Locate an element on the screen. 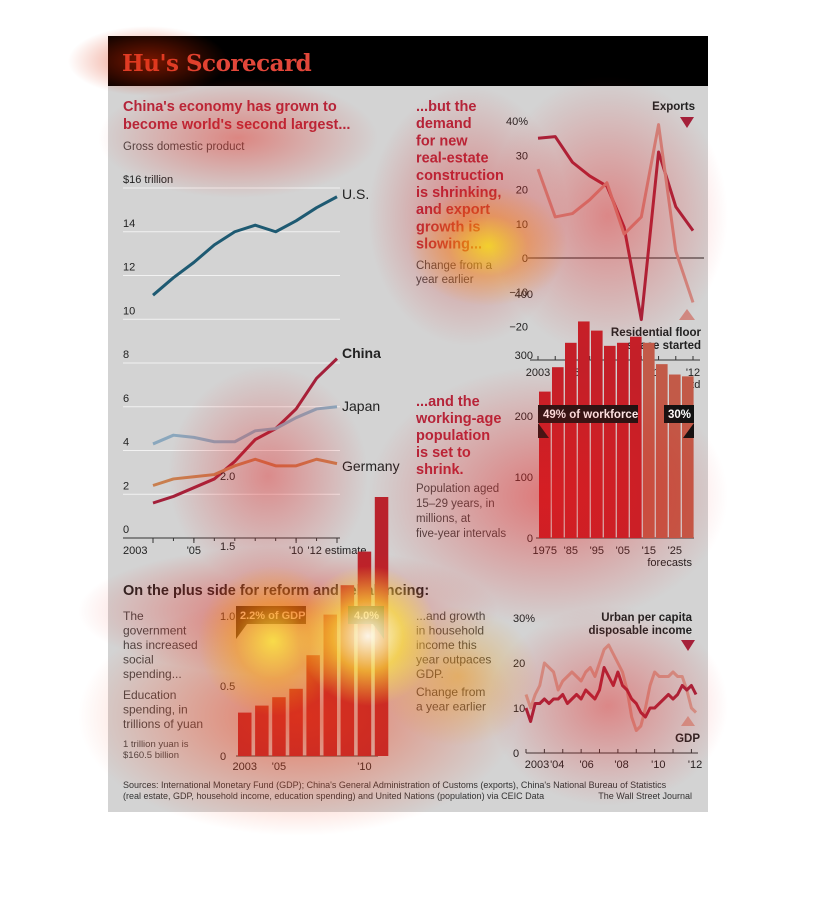  education-y-tick-label: 0.5 is located at coordinates (227, 687).